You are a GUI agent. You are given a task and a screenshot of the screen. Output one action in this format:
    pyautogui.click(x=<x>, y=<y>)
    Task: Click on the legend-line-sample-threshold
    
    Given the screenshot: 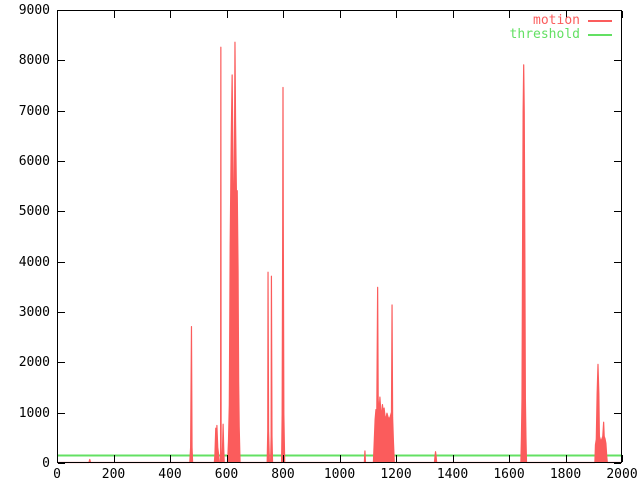 What is the action you would take?
    pyautogui.click(x=600, y=34)
    